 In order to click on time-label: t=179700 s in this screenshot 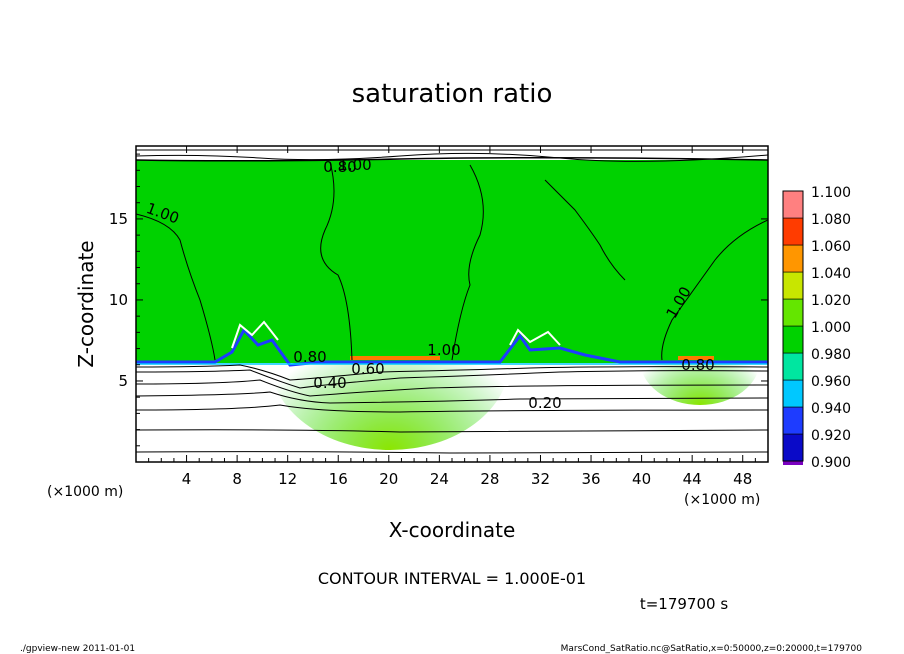, I will do `click(684, 604)`.